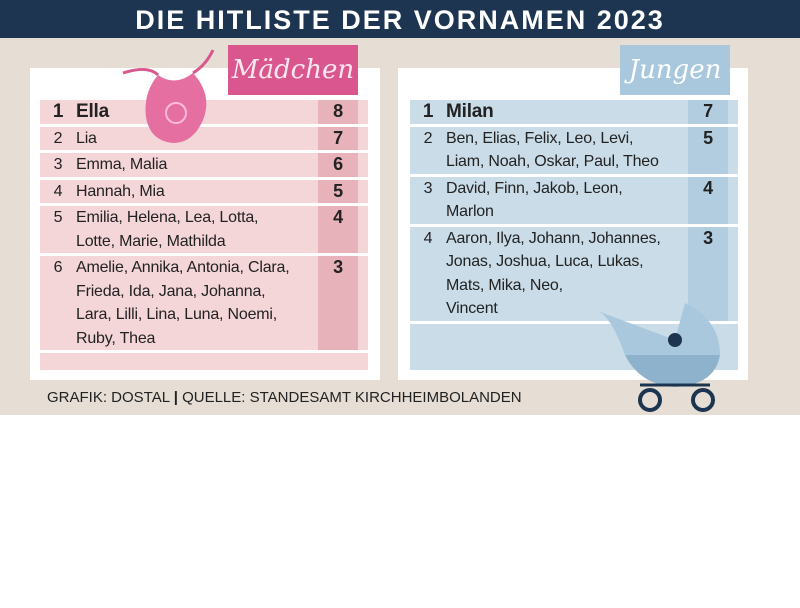 The image size is (800, 608). What do you see at coordinates (534, 188) in the screenshot?
I see `name-line: David, Finn, Jakob, Leon,` at bounding box center [534, 188].